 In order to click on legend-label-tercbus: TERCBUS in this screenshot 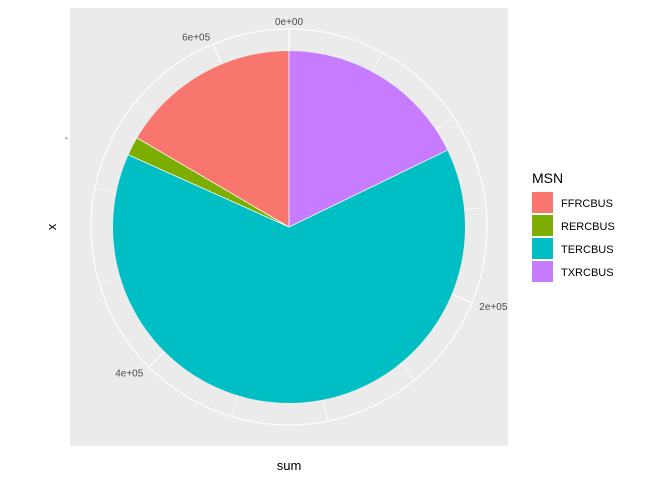, I will do `click(587, 250)`.